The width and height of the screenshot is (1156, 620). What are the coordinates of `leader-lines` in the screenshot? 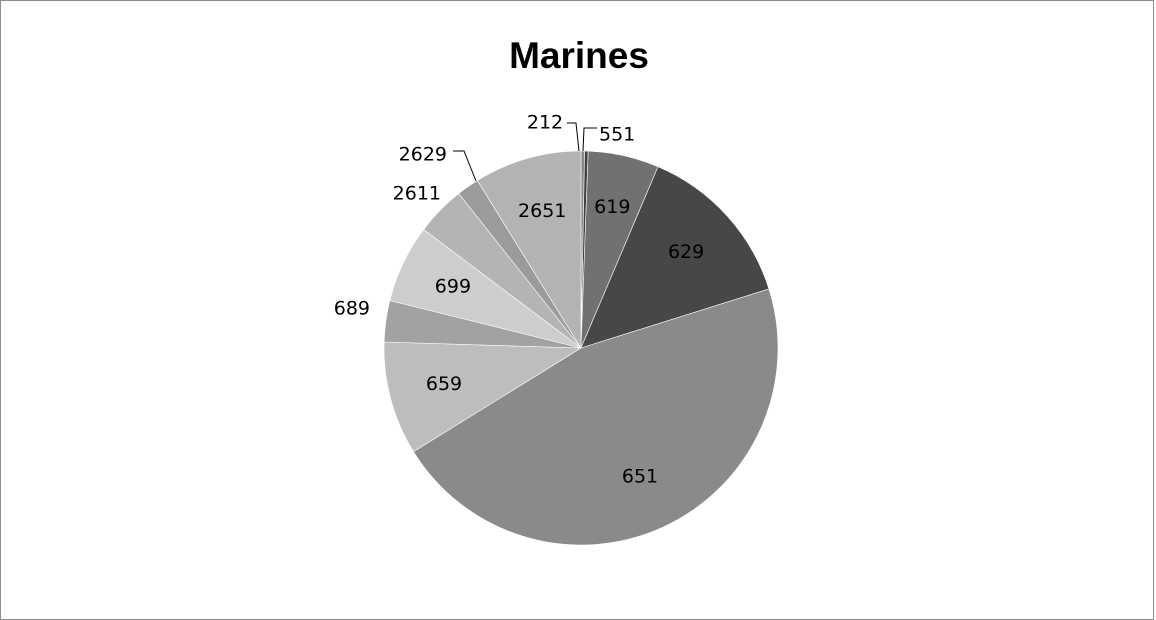 It's located at (525, 152).